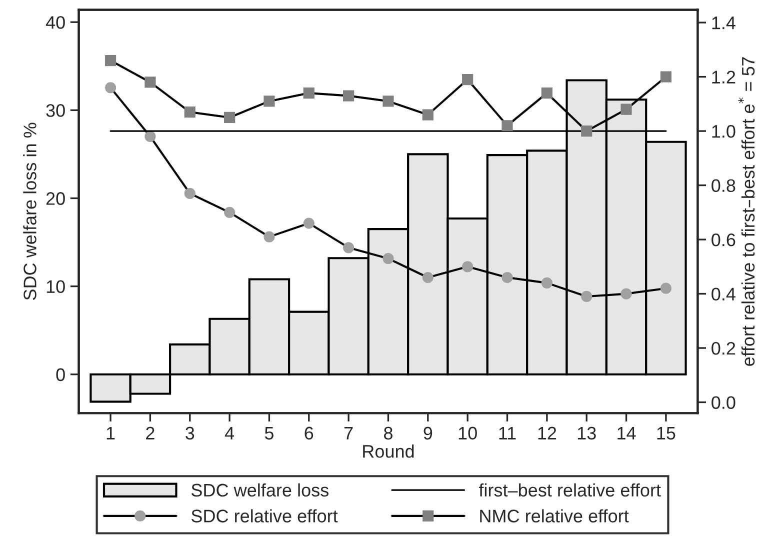 The width and height of the screenshot is (765, 545). Describe the element at coordinates (507, 433) in the screenshot. I see `x-tick-label: 11` at that location.